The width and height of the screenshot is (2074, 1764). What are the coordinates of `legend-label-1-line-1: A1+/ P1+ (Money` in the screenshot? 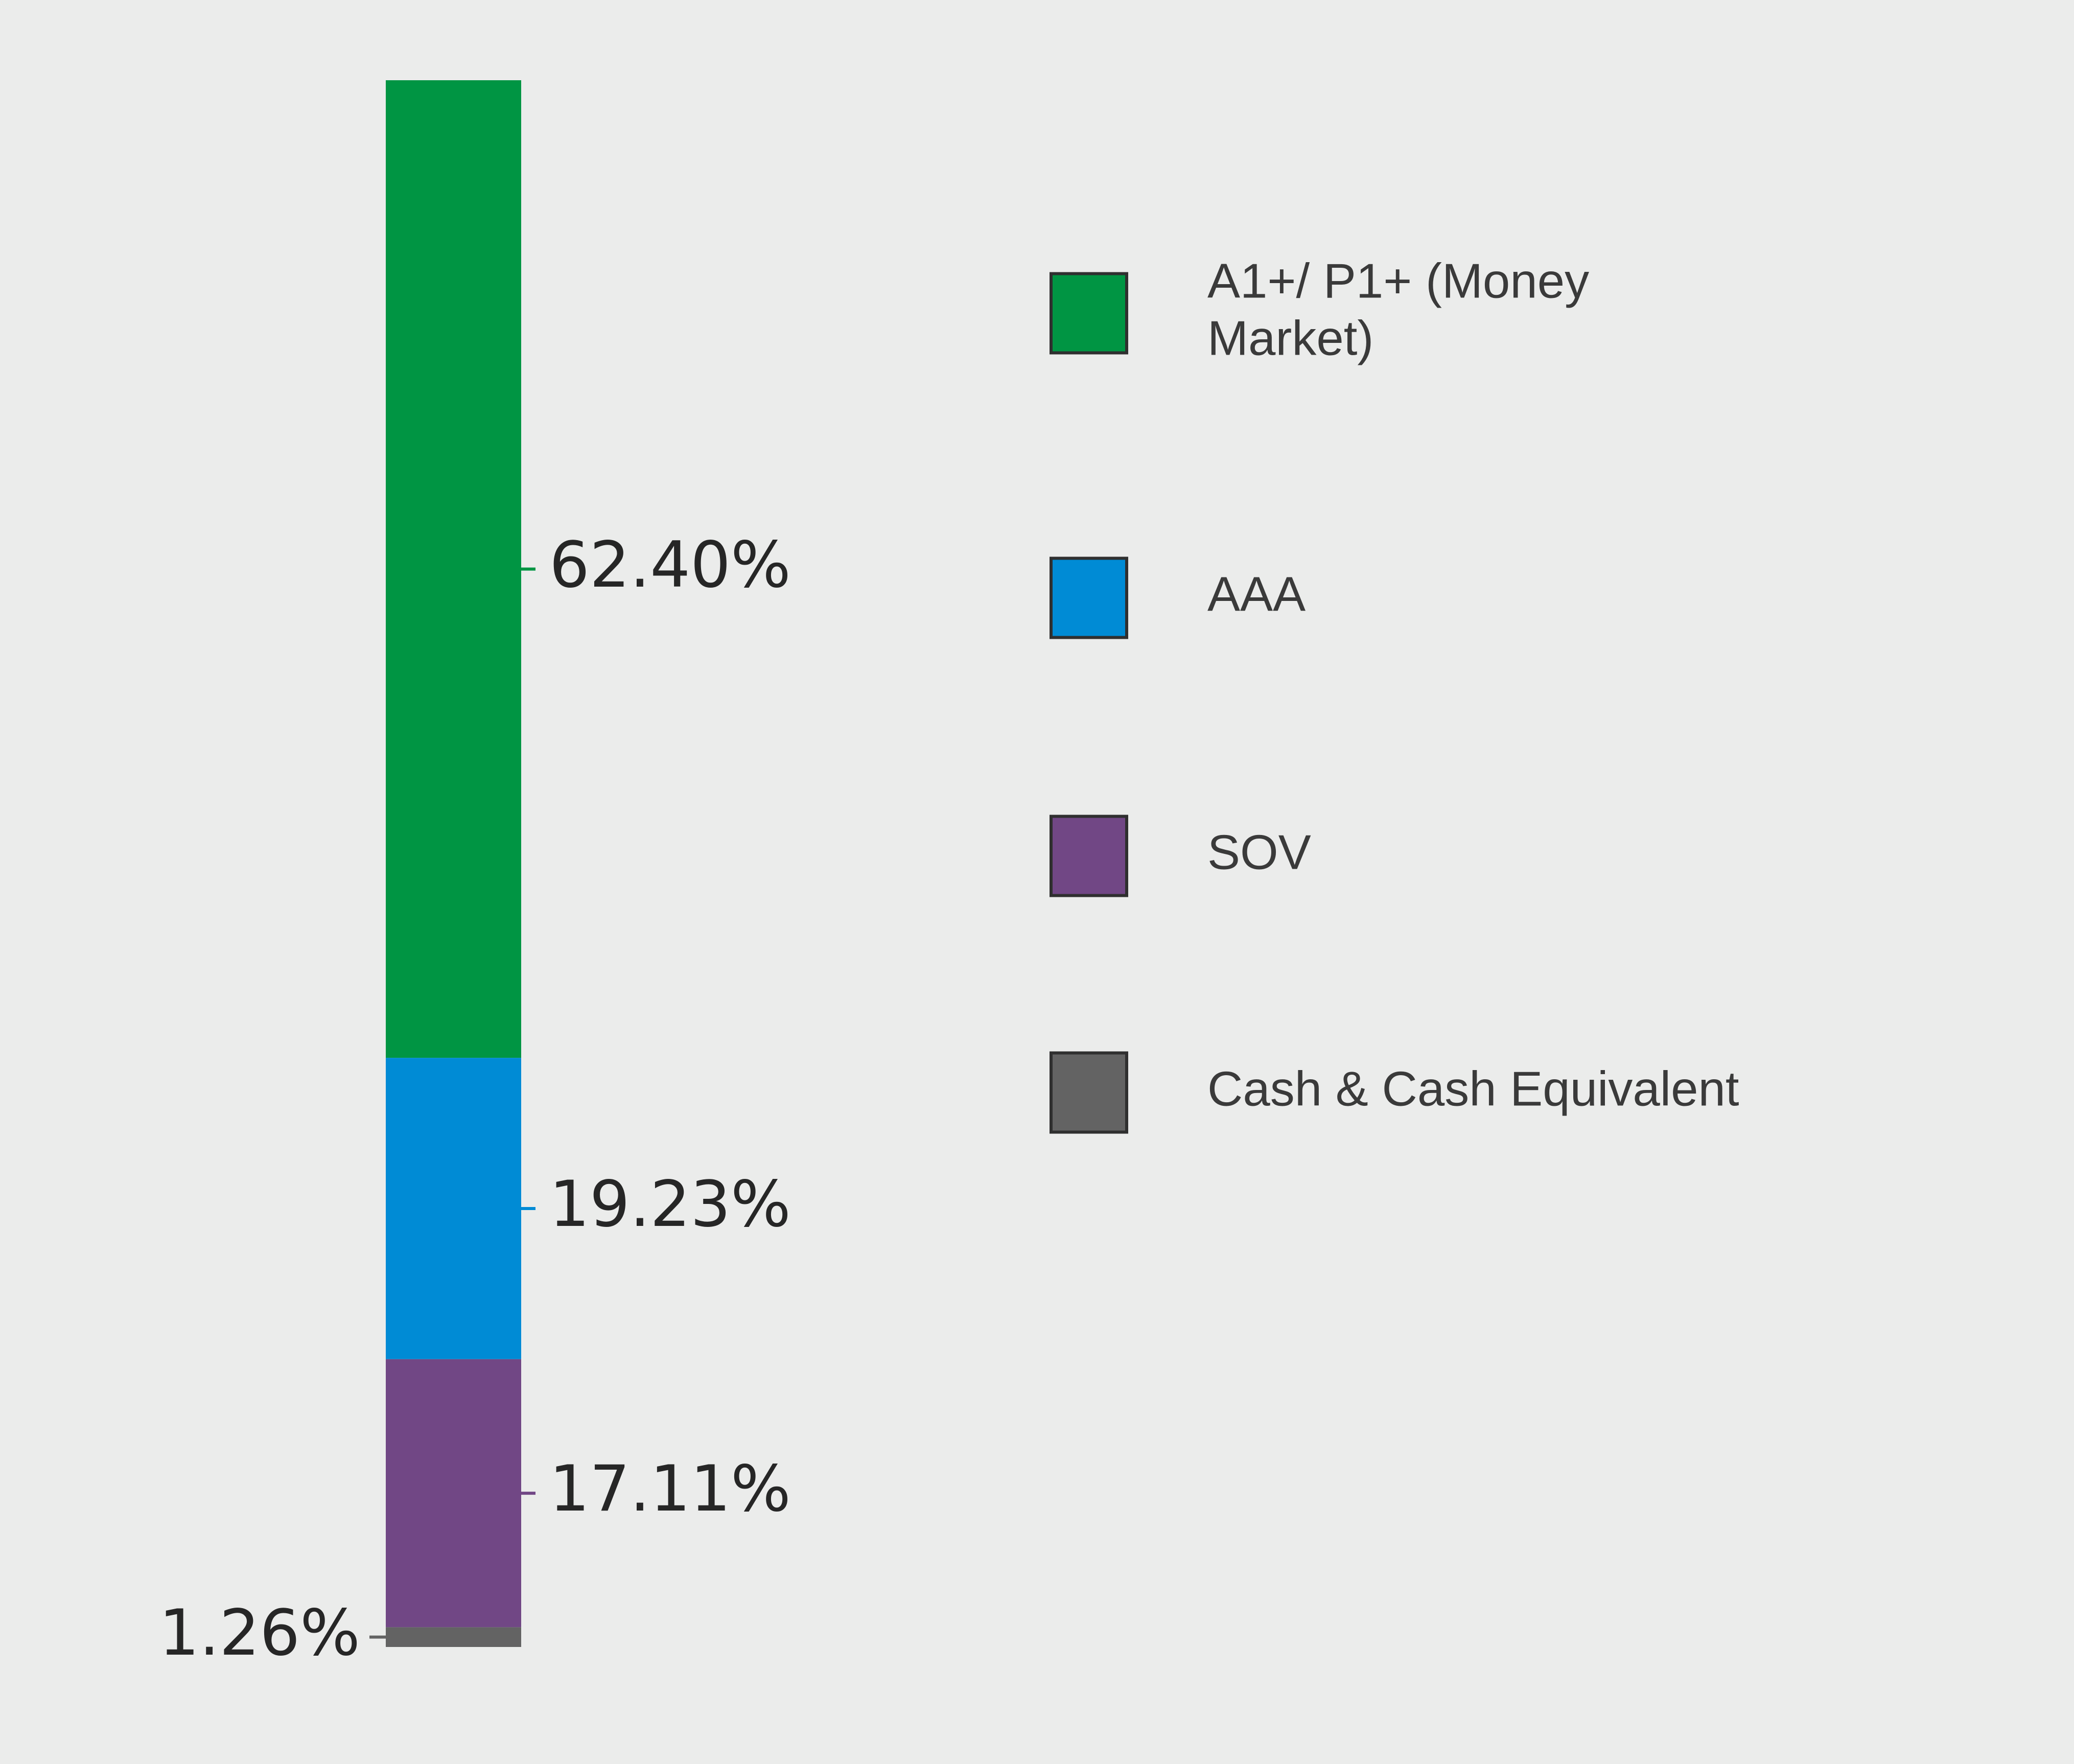 It's located at (1398, 280).